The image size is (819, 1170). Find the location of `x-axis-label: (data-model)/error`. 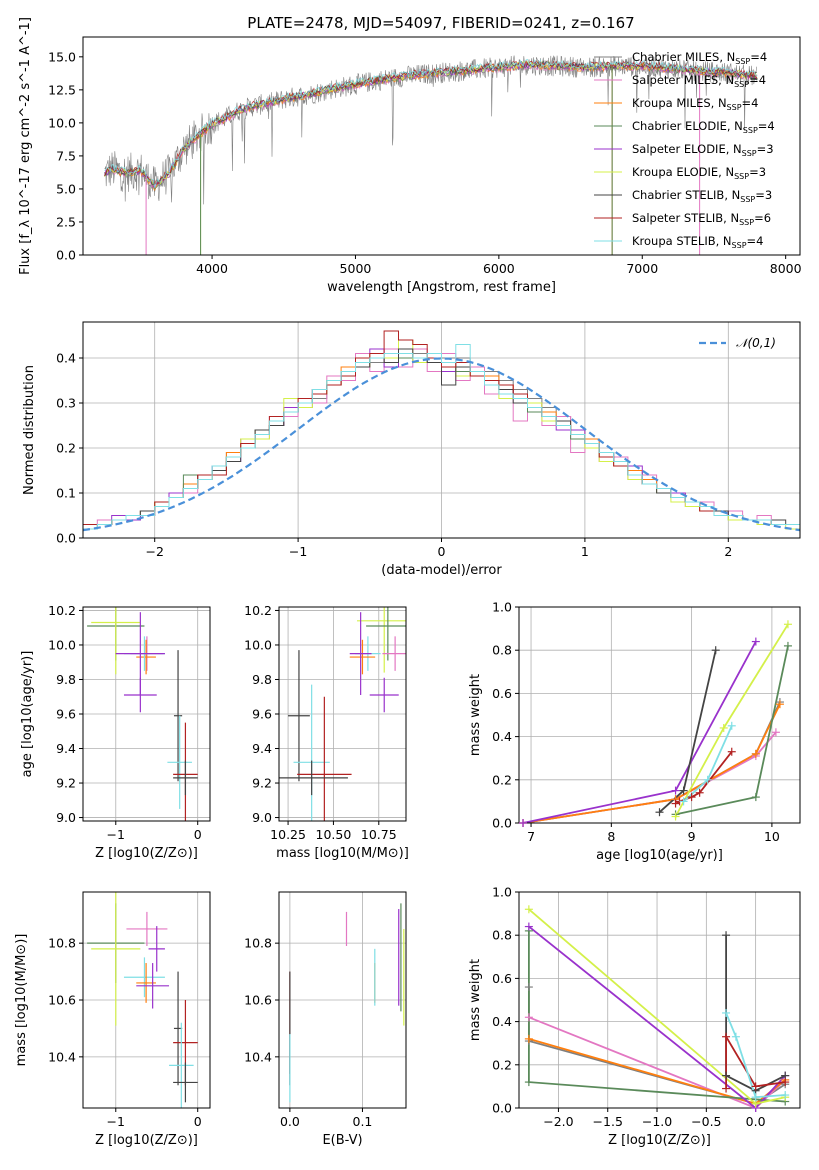

x-axis-label: (data-model)/error is located at coordinates (441, 570).